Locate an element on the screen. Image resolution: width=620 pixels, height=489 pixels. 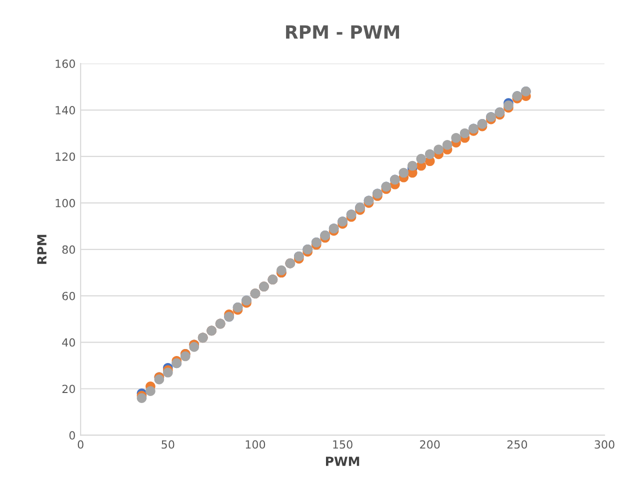
x-tick-label: 200 is located at coordinates (430, 444).